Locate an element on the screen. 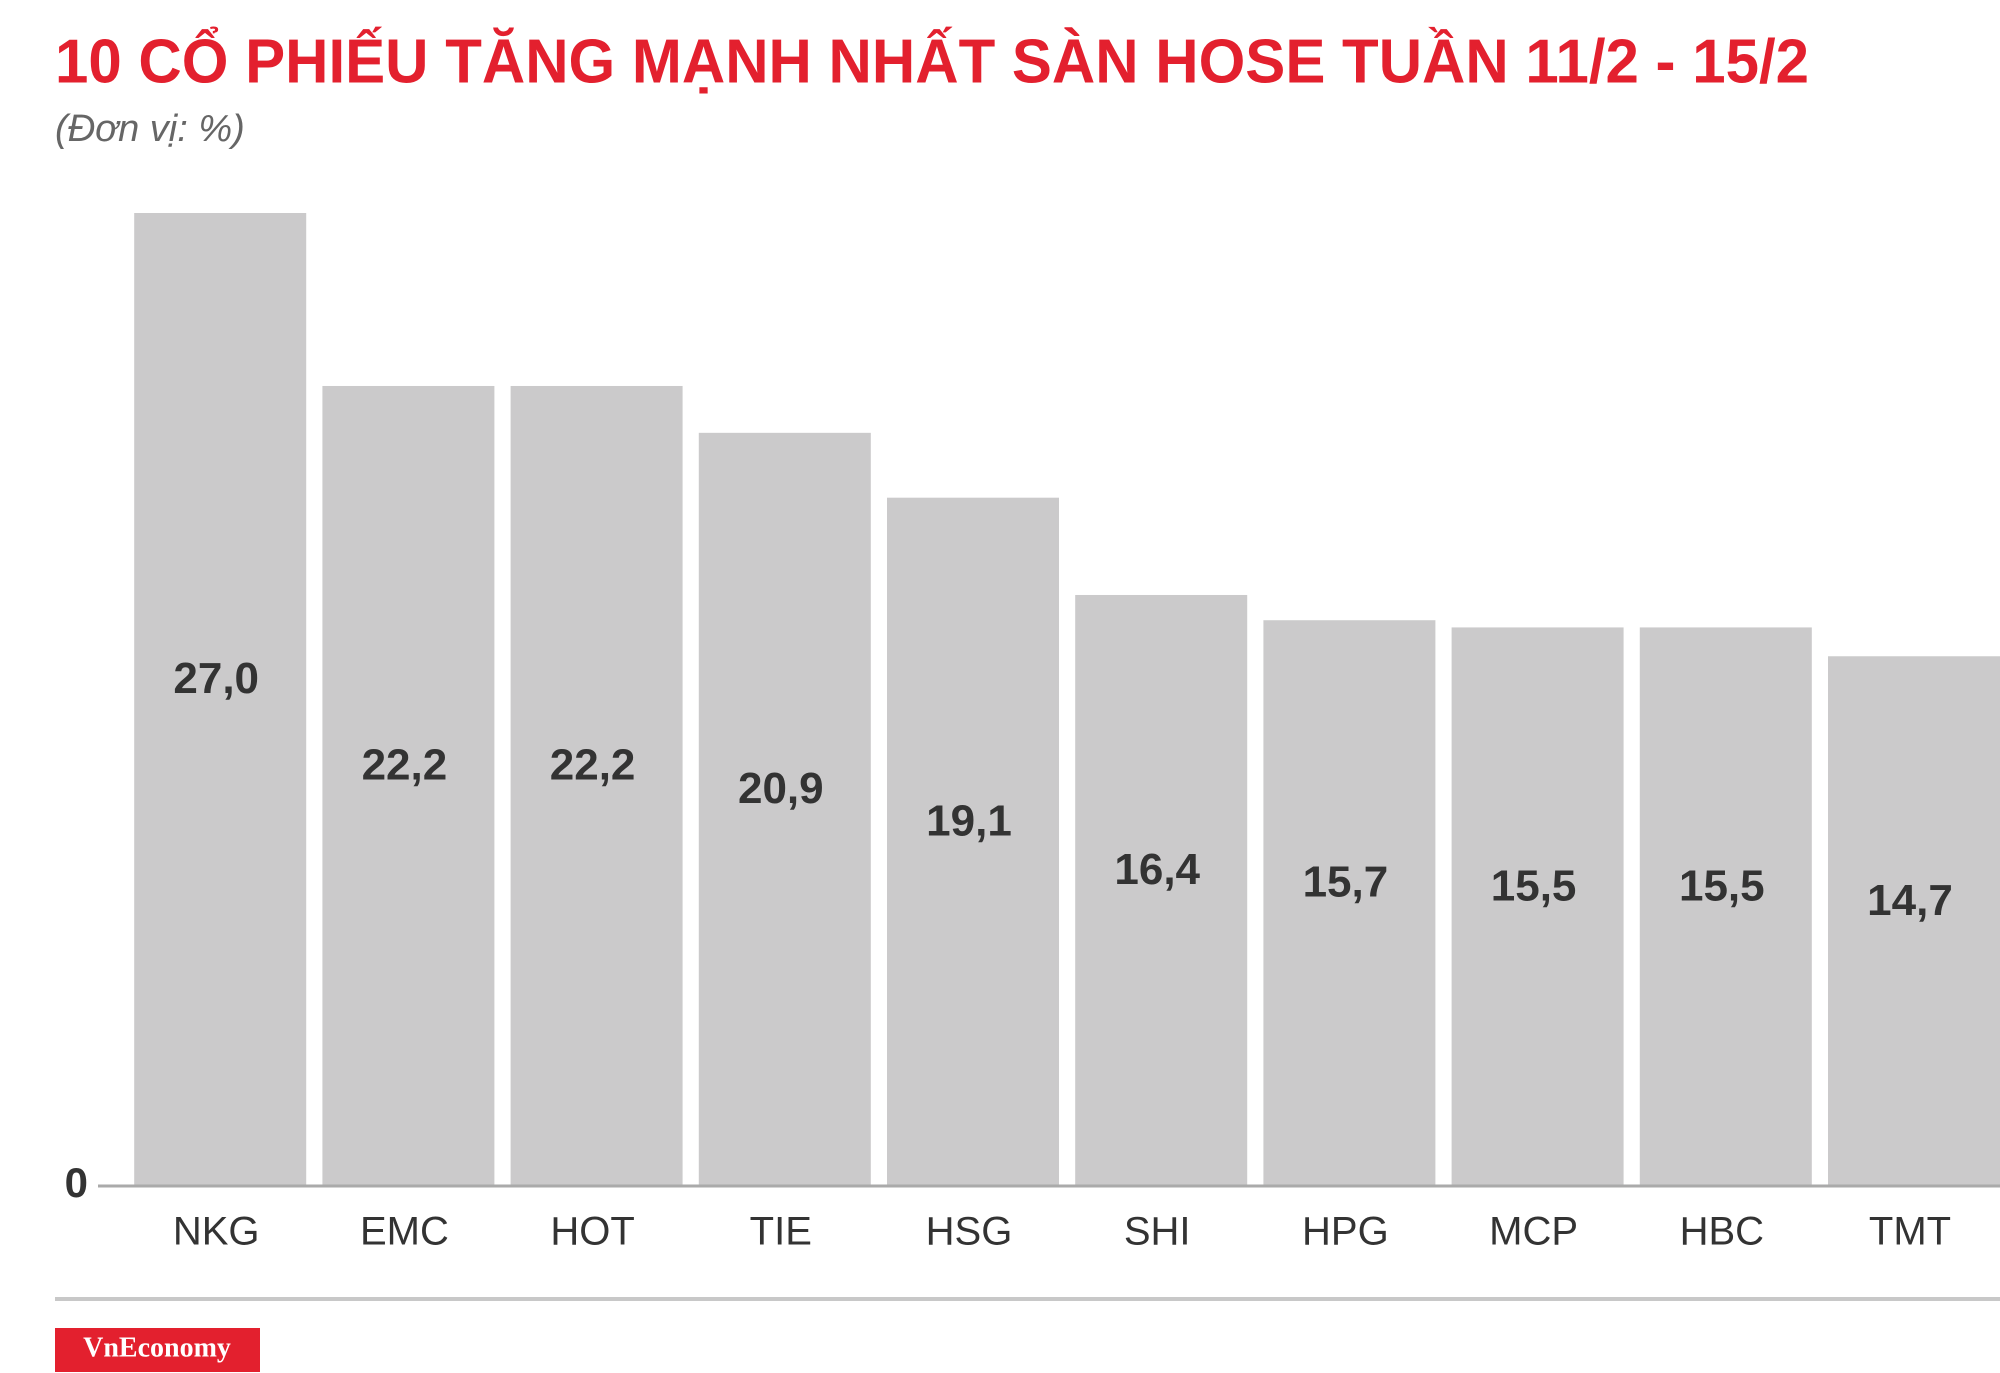  x-tick-label: SHI is located at coordinates (1157, 1232).